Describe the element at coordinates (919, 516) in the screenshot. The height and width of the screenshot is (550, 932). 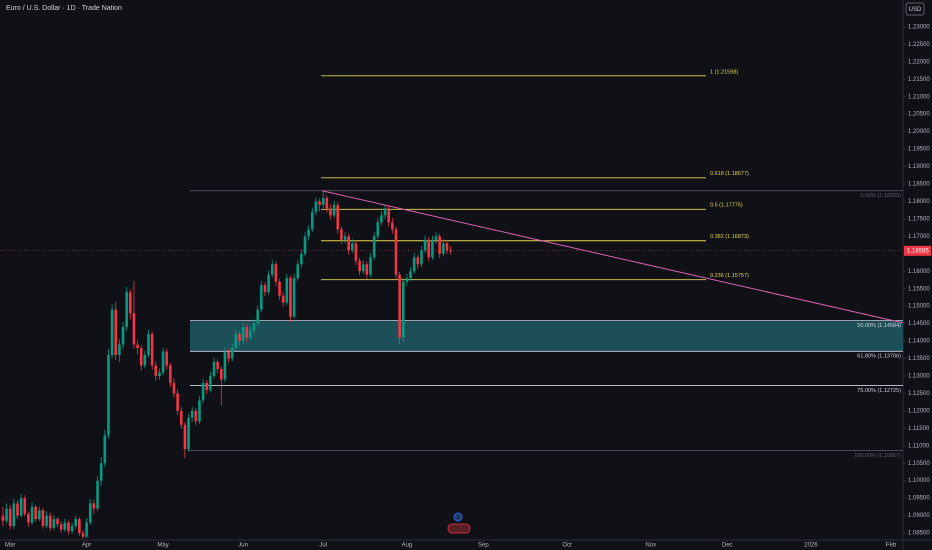
I see `y-tick-label: 1.09000` at that location.